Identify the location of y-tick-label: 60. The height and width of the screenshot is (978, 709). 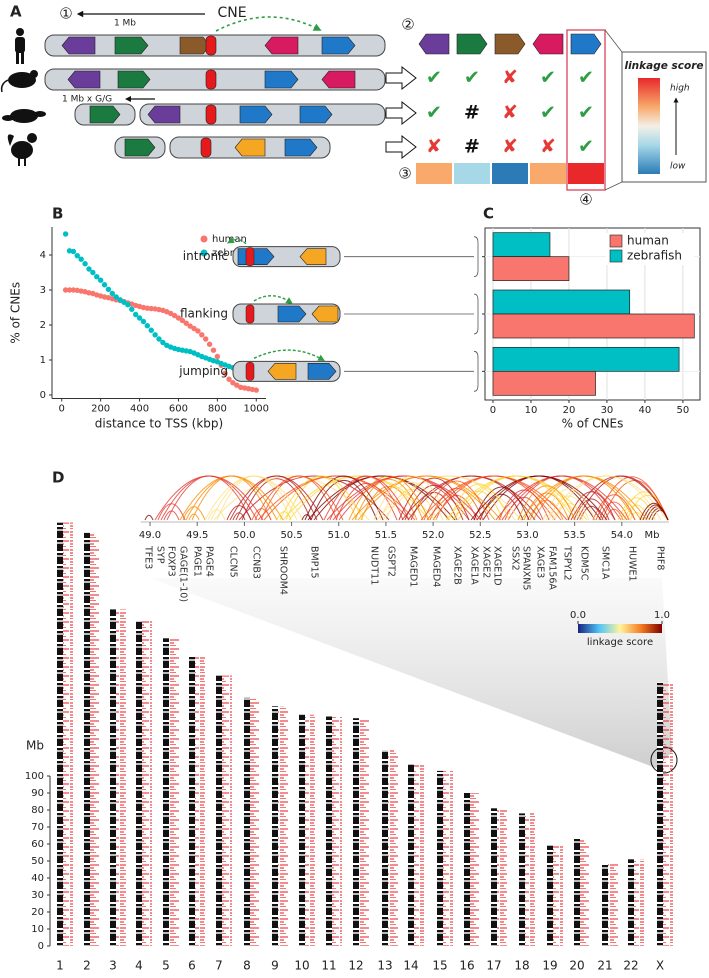
(37, 844).